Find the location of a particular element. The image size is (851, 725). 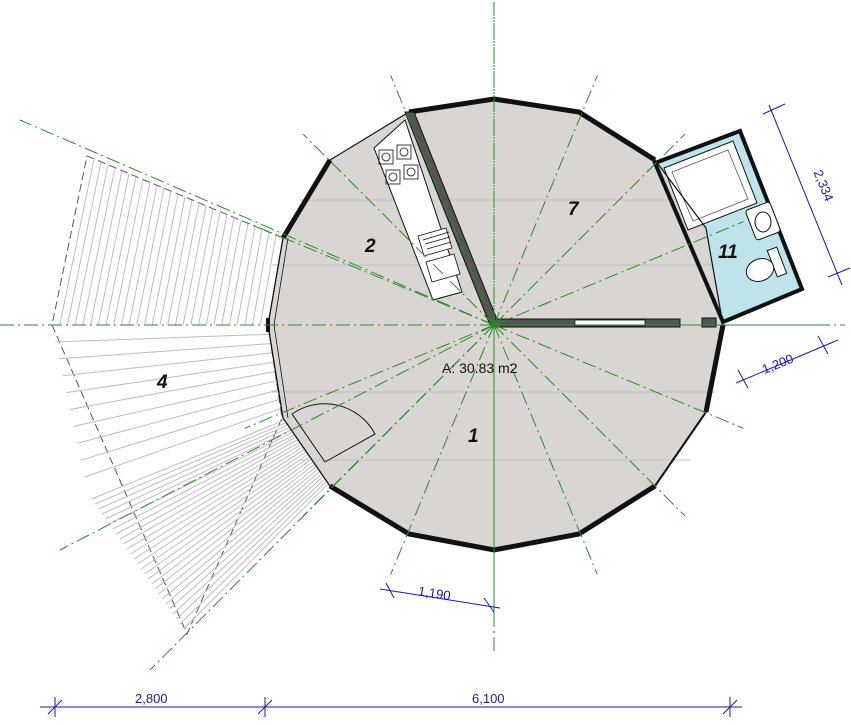

dimension-wall-segment is located at coordinates (440, 597).